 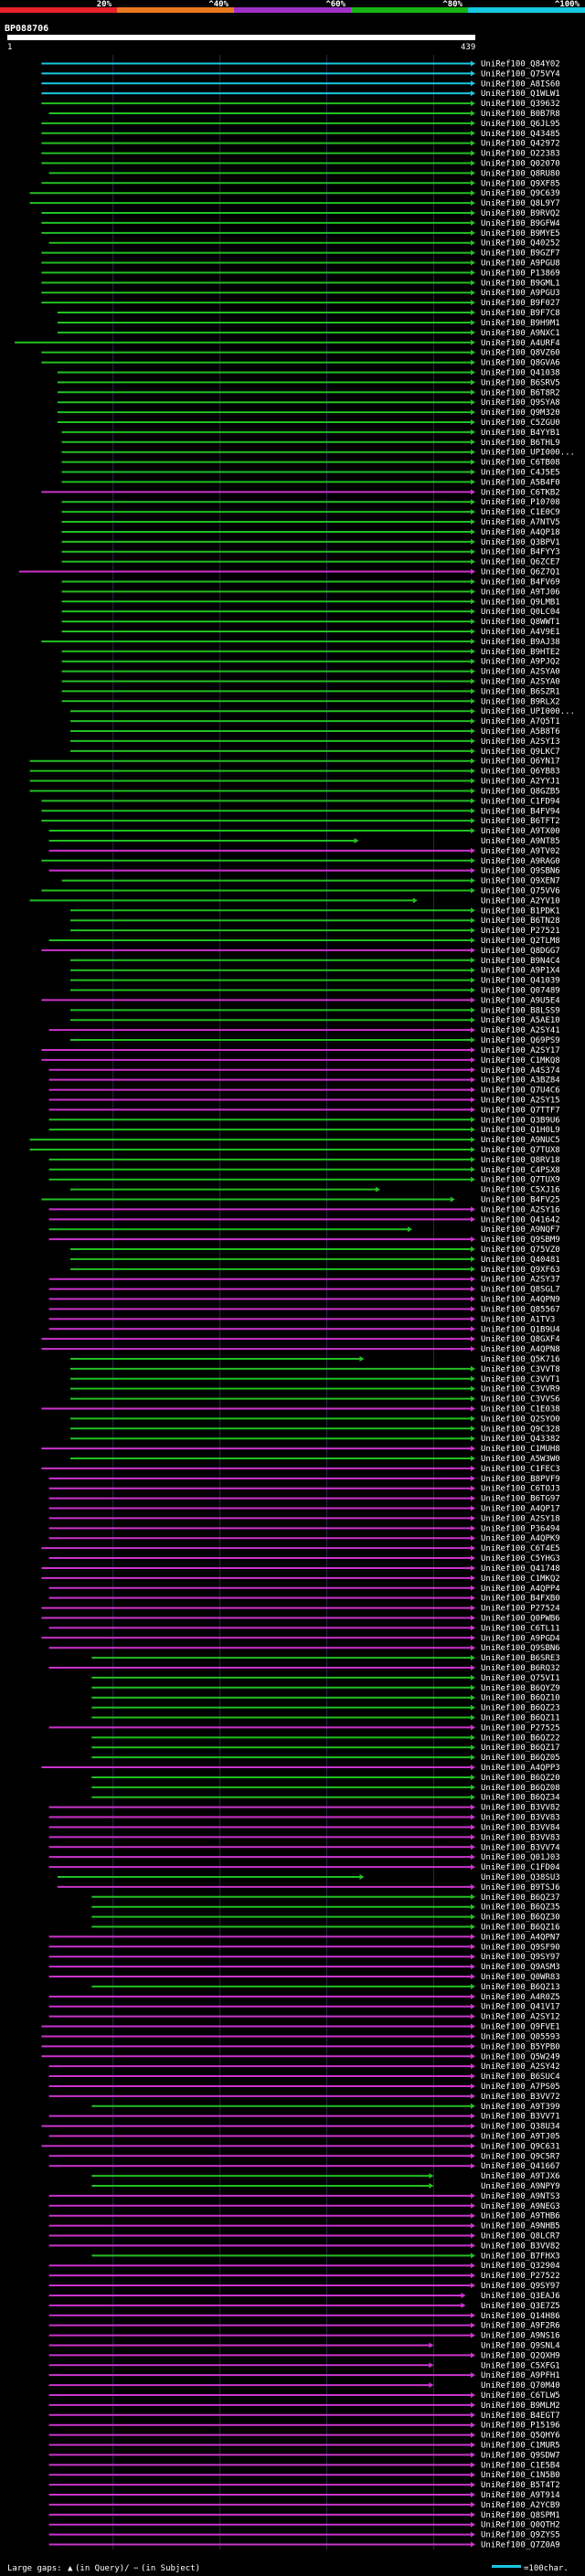 I want to click on hit-label: UniRef100_Q8DGG7, so click(x=520, y=951).